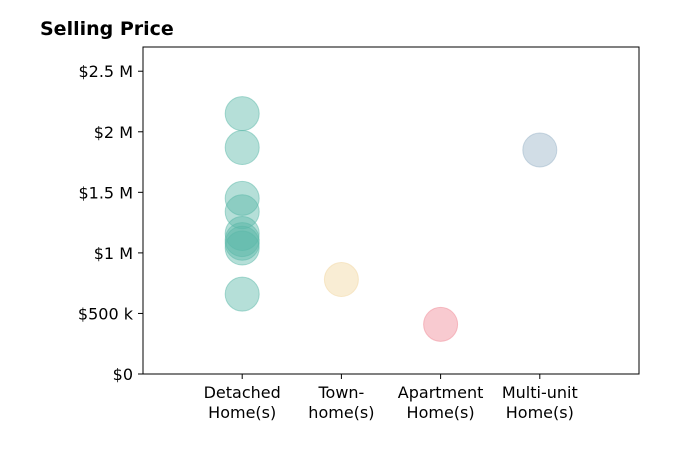 The width and height of the screenshot is (679, 462). Describe the element at coordinates (123, 374) in the screenshot. I see `y-tick-label: $0` at that location.